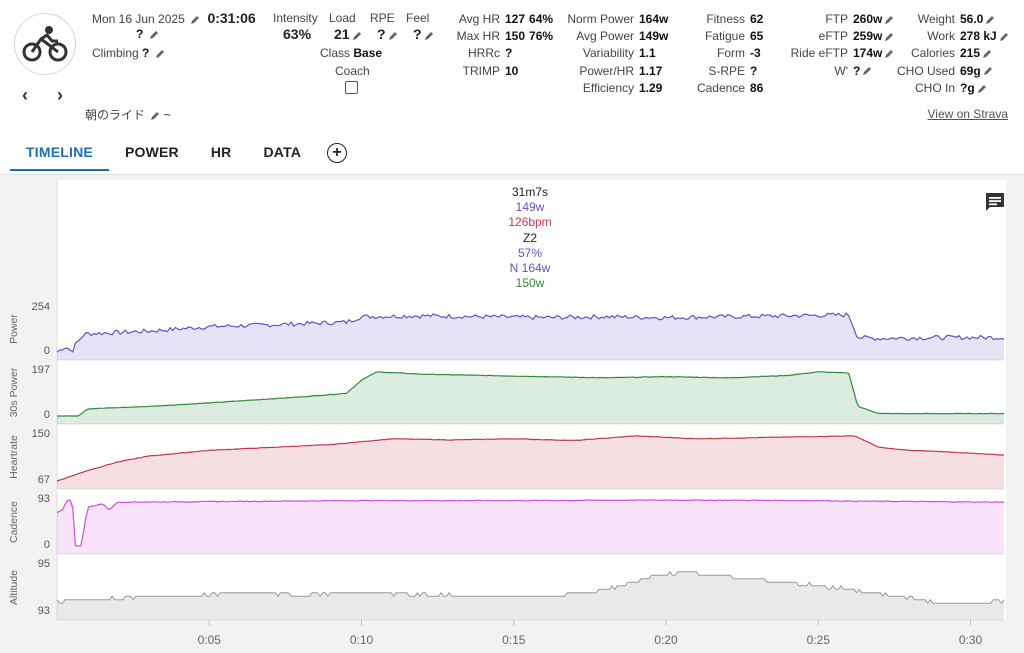 The image size is (1024, 653). Describe the element at coordinates (874, 71) in the screenshot. I see `metric-value: ?` at that location.